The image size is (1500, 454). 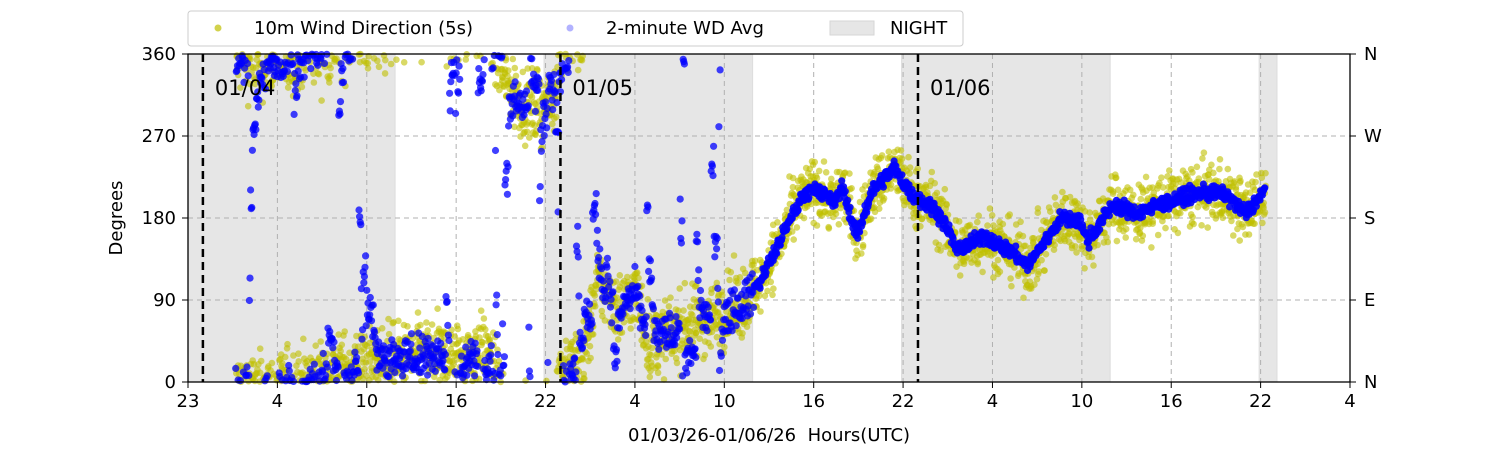 I want to click on y2-tick-label: N, so click(x=1370, y=382).